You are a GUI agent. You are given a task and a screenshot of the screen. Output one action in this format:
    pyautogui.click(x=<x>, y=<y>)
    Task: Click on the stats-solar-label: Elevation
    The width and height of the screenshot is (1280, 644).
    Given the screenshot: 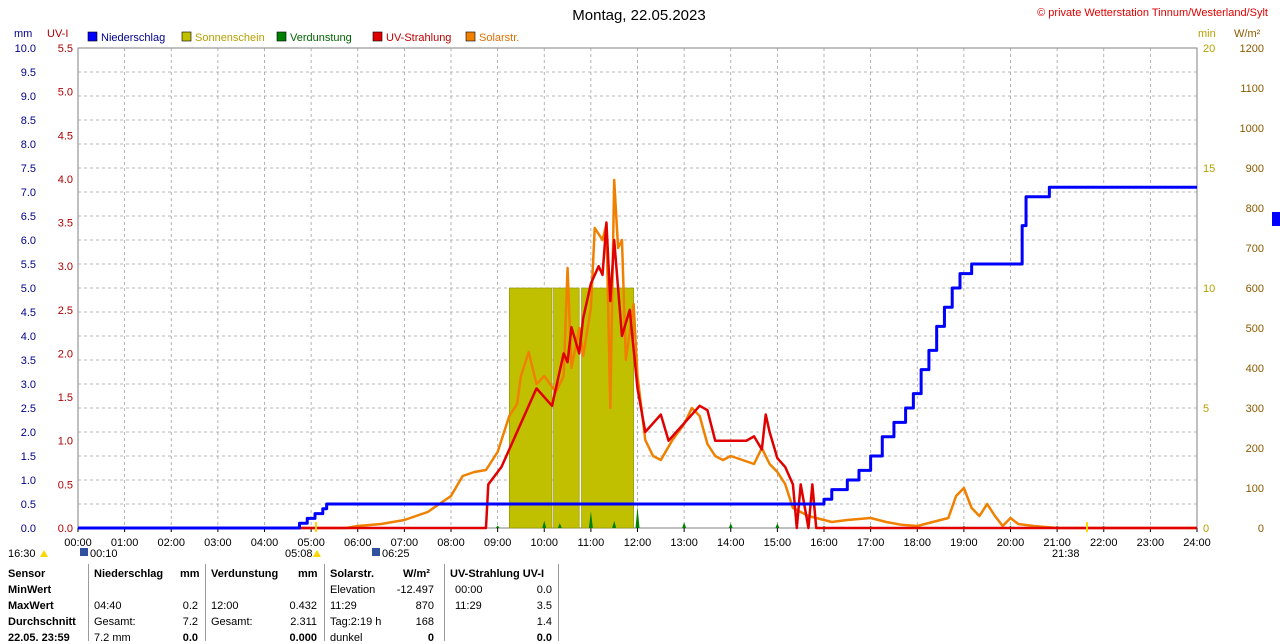 What is the action you would take?
    pyautogui.click(x=353, y=590)
    